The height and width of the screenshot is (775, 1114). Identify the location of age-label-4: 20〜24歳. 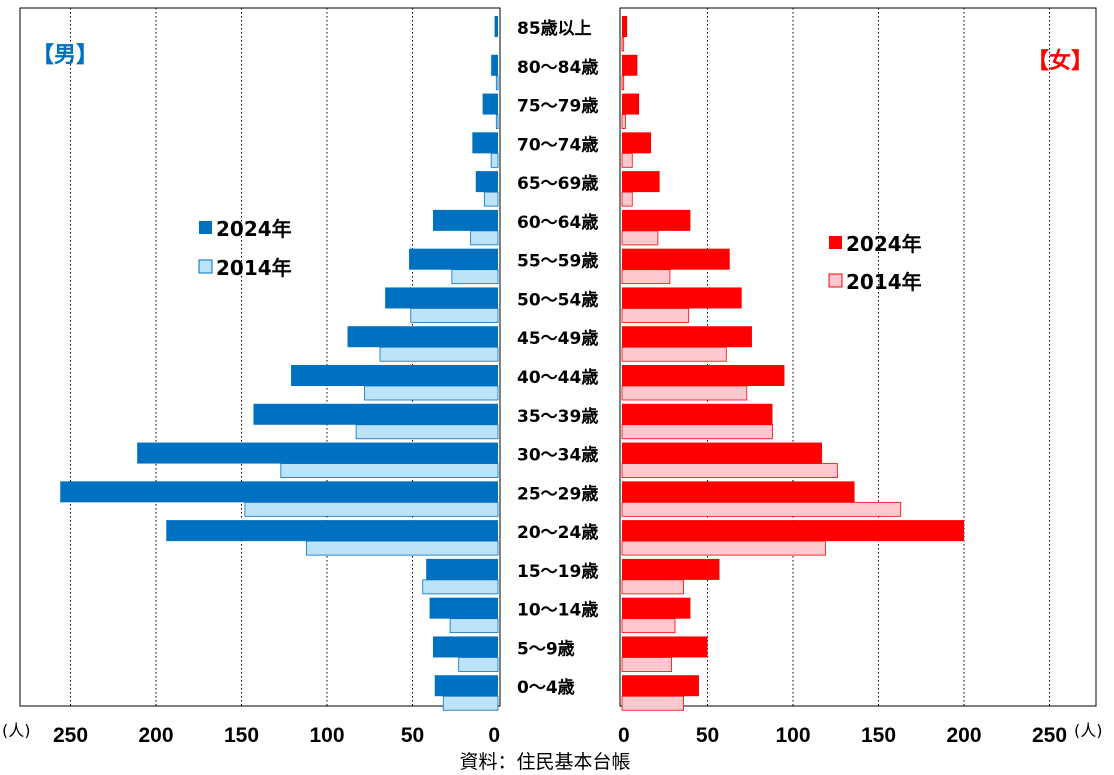
(557, 532).